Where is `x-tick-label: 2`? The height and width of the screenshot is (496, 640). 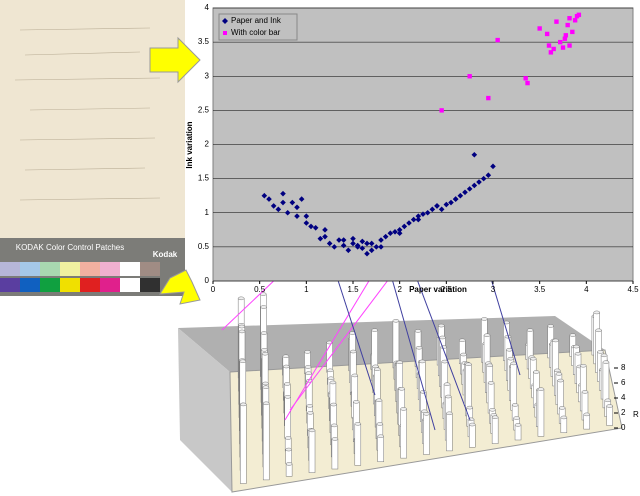
x-tick-label: 2 is located at coordinates (399, 289).